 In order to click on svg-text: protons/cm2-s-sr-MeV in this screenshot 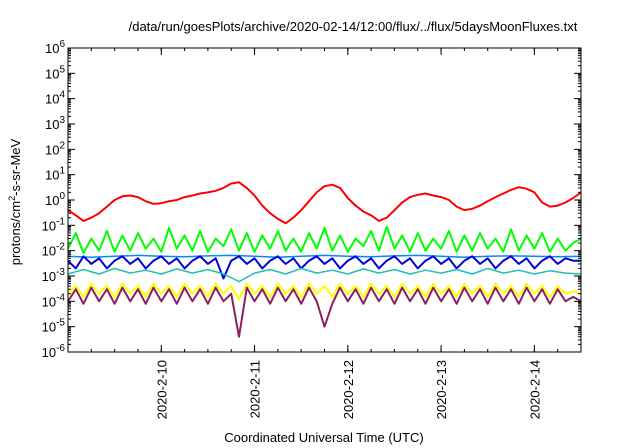, I will do `click(15, 201)`.